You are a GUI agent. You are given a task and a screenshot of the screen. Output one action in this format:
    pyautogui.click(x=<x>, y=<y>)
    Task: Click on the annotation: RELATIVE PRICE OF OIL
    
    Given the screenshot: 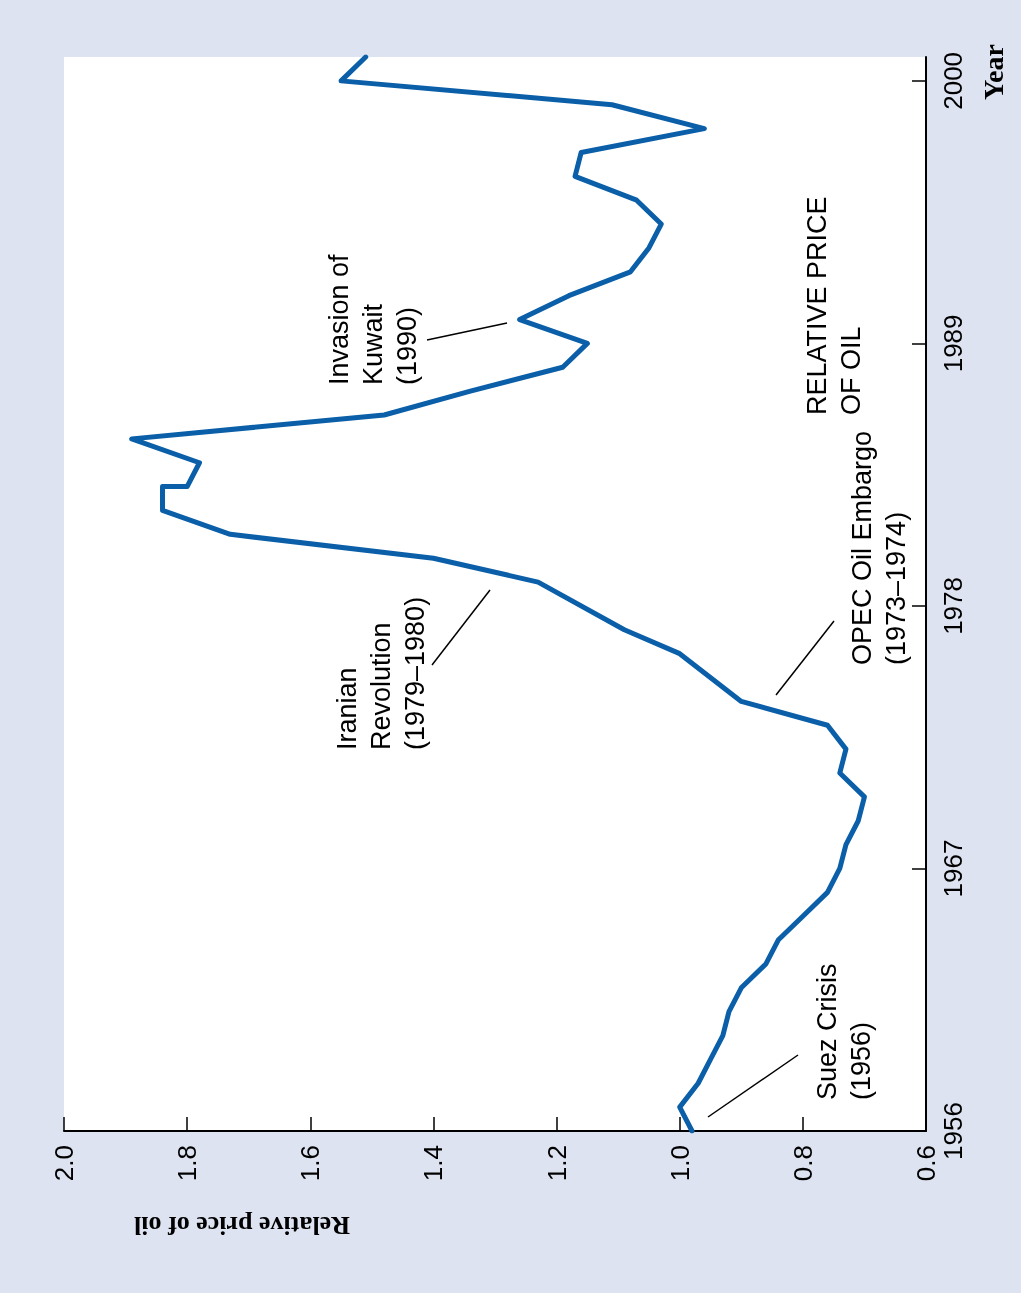 What is the action you would take?
    pyautogui.click(x=834, y=301)
    